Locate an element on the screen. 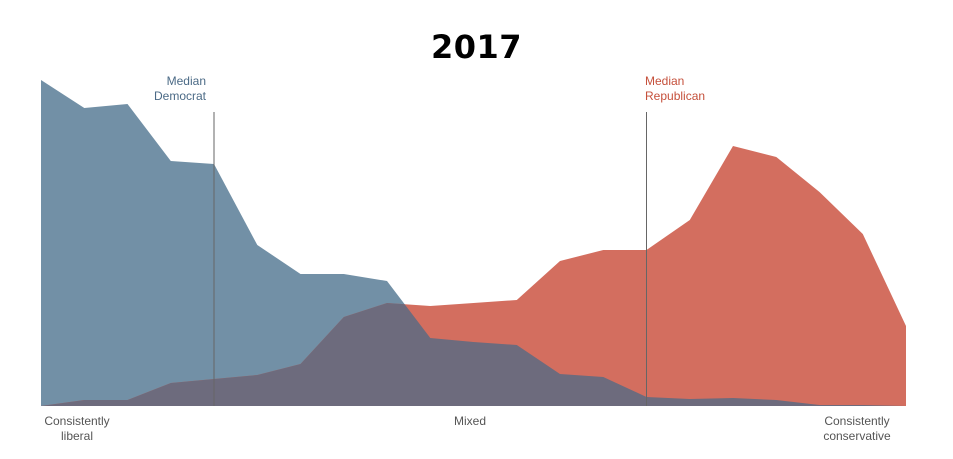  median-democrat-label: Median Democrat is located at coordinates (163, 89).